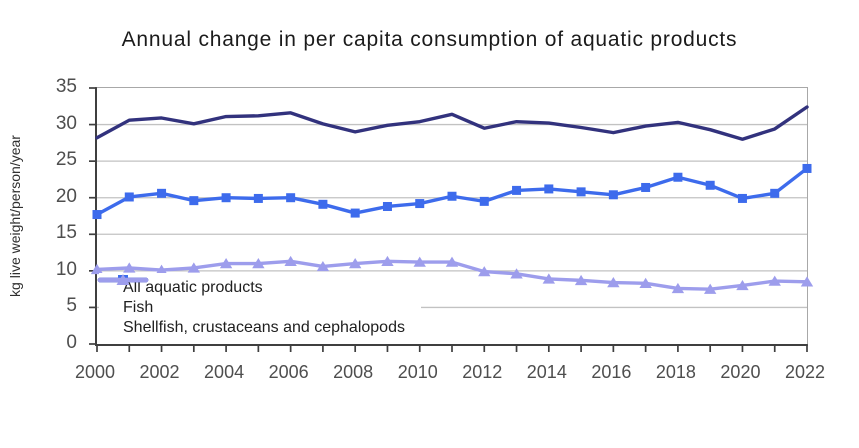  What do you see at coordinates (740, 372) in the screenshot?
I see `x-tick-label: 2020` at bounding box center [740, 372].